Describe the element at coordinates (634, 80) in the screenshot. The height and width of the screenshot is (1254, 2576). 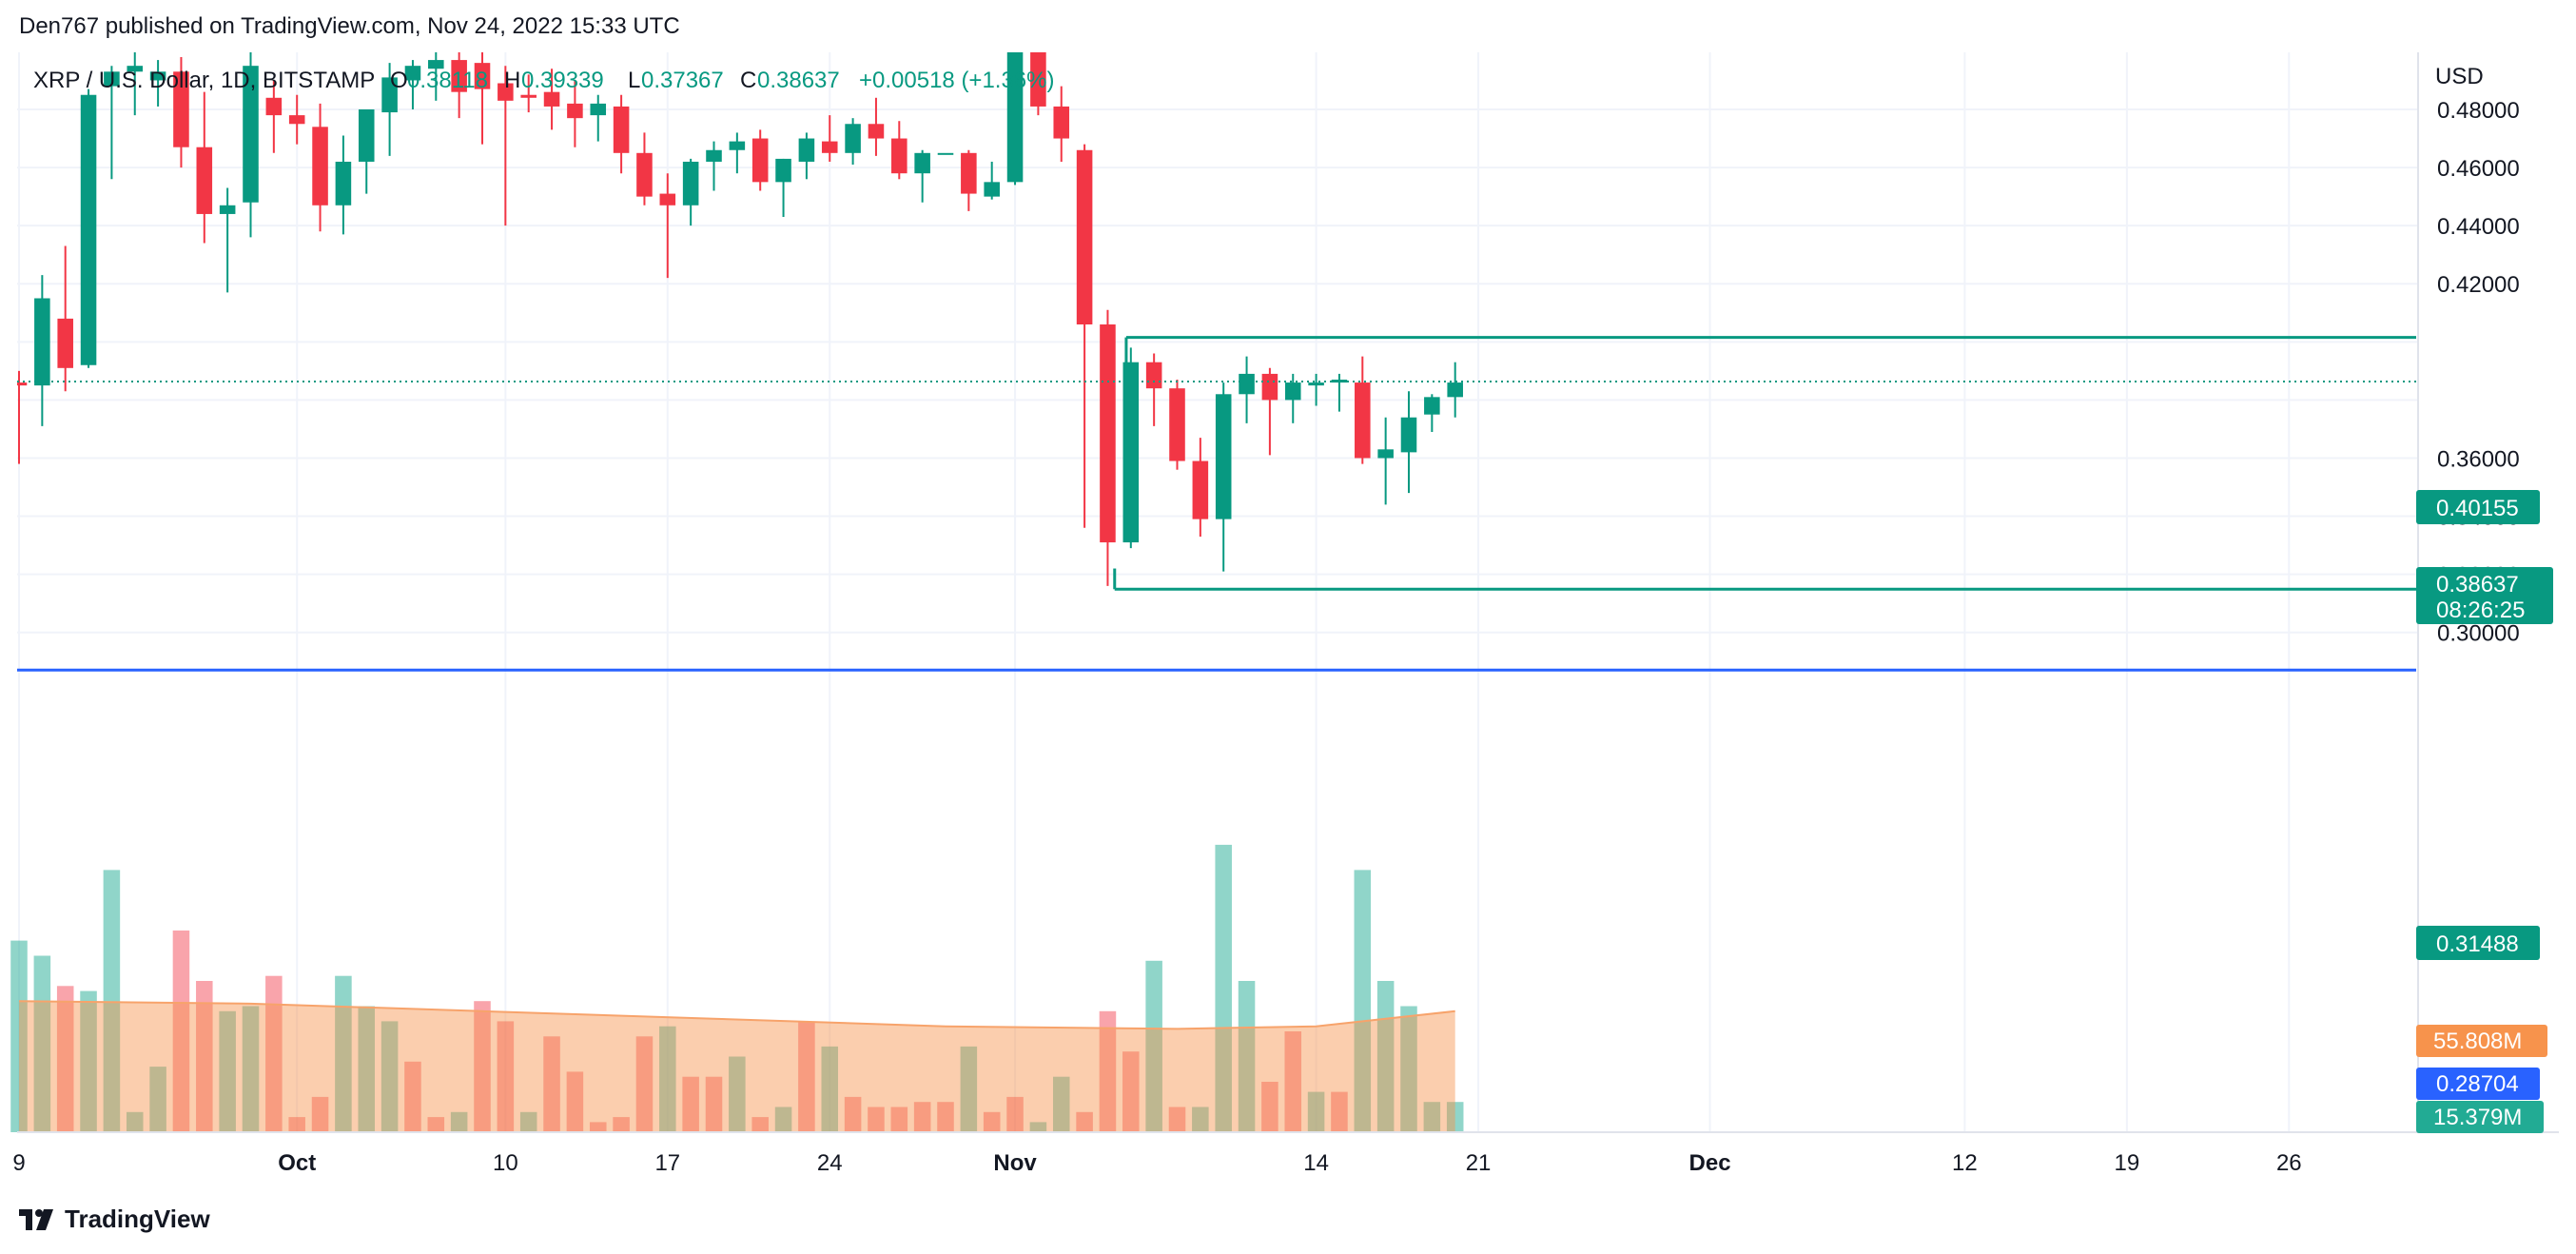
I see `low-label: L` at that location.